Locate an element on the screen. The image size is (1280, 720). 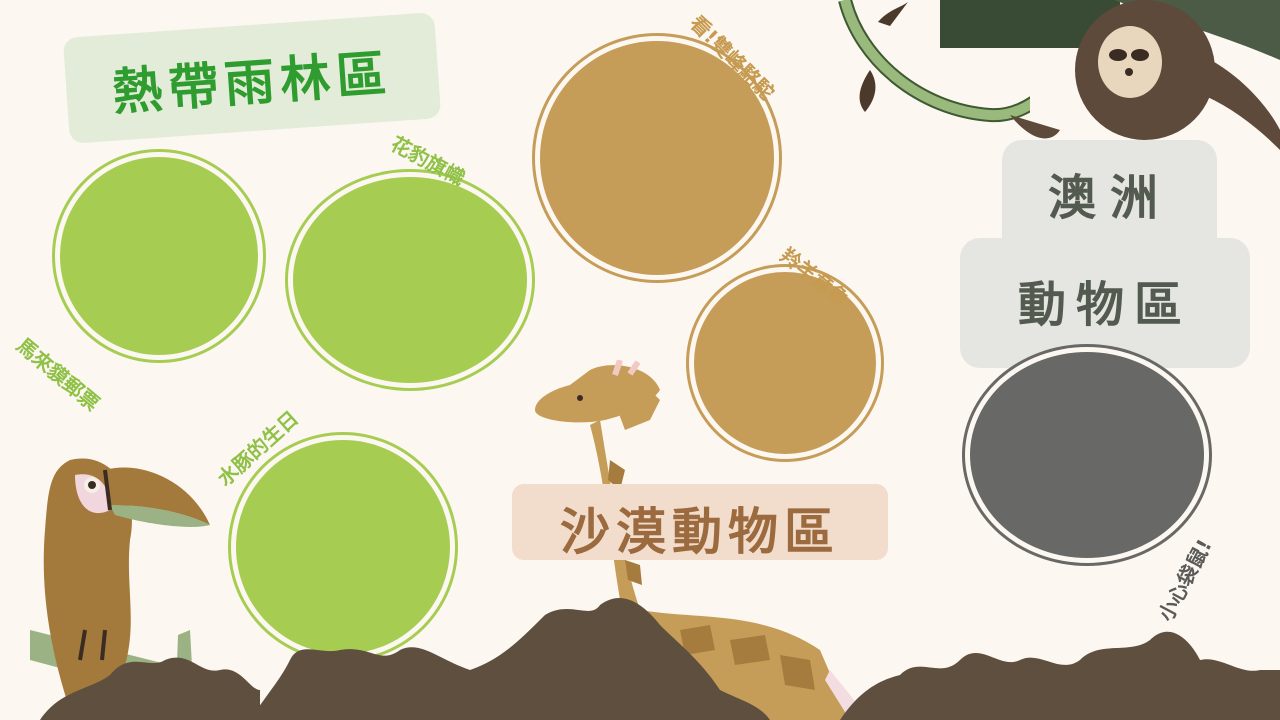
rainforest-zone-title: 熱帶雨林區 is located at coordinates (252, 78).